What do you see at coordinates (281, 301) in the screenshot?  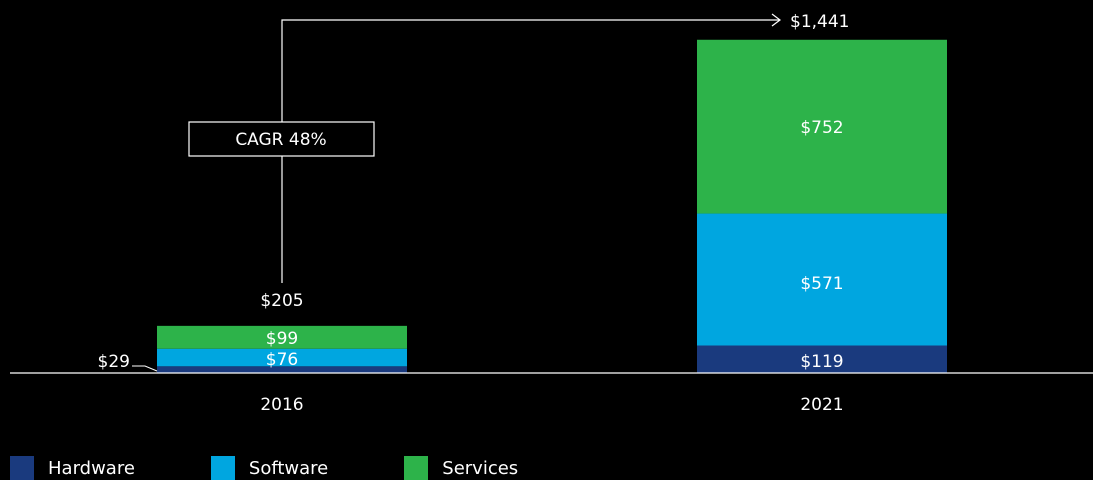 I see `total-label-2016: $205` at bounding box center [281, 301].